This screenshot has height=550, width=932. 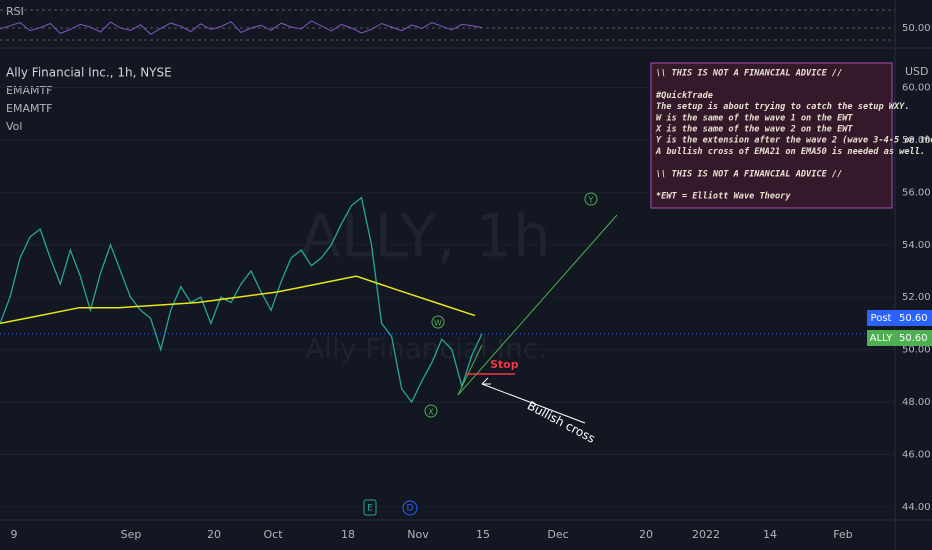 I want to click on event-label: D, so click(x=410, y=509).